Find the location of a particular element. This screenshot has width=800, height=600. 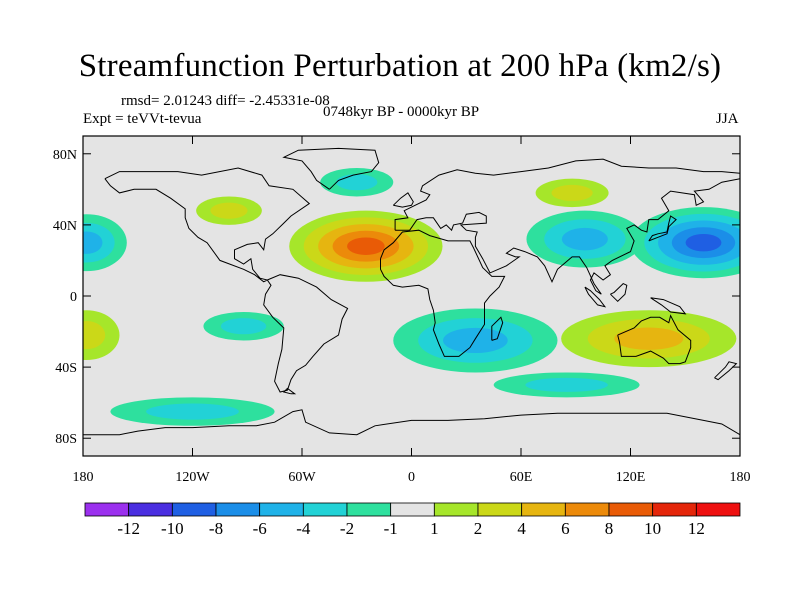

lon-tick-label: 120E is located at coordinates (631, 477).